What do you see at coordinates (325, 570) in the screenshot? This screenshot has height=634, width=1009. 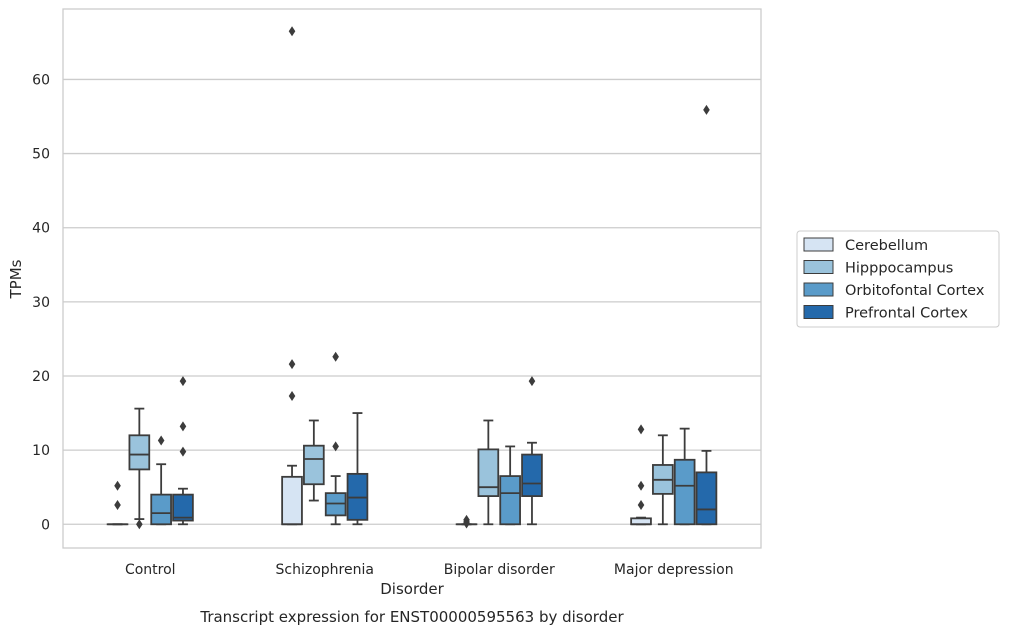 I see `x-tick-label: Schizophrenia` at bounding box center [325, 570].